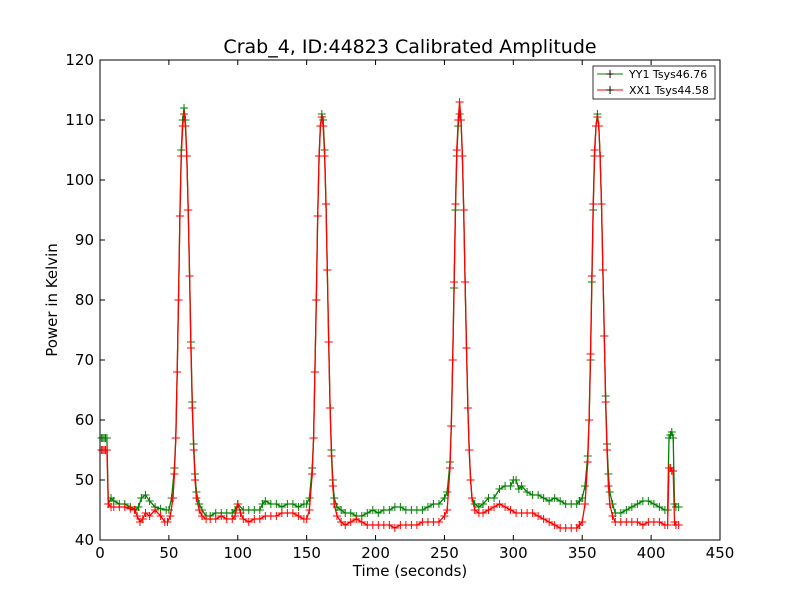  Describe the element at coordinates (84, 540) in the screenshot. I see `y-tick-label: 40` at that location.